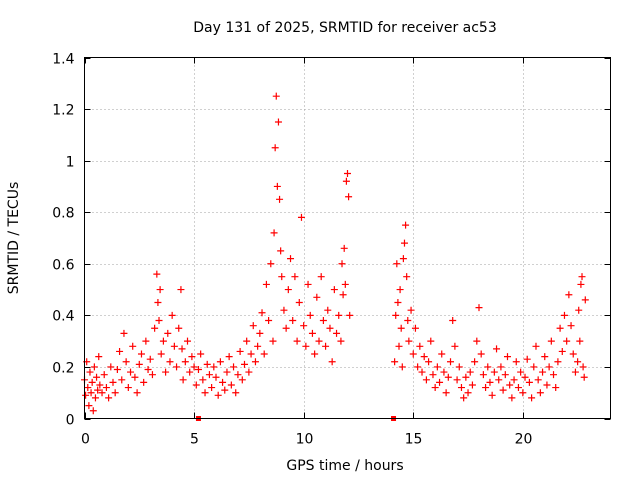  What do you see at coordinates (63, 317) in the screenshot?
I see `y-tick-label: 0.4` at bounding box center [63, 317].